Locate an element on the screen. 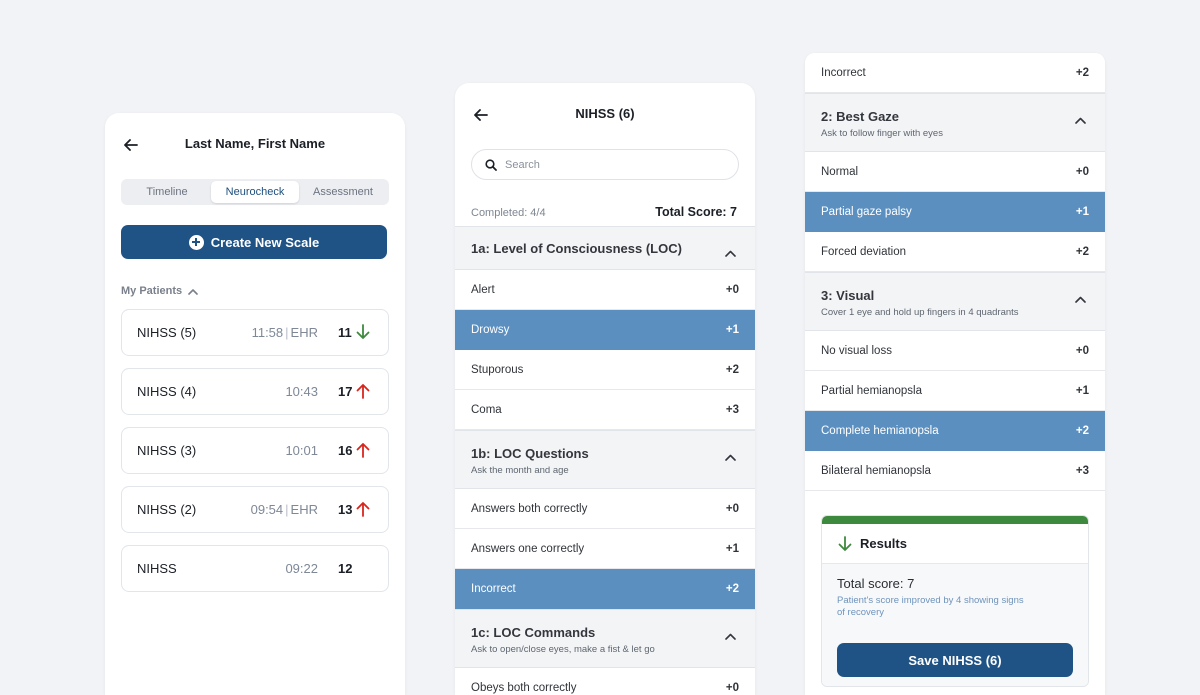 The height and width of the screenshot is (695, 1200). option-row: Alert +0 is located at coordinates (605, 290).